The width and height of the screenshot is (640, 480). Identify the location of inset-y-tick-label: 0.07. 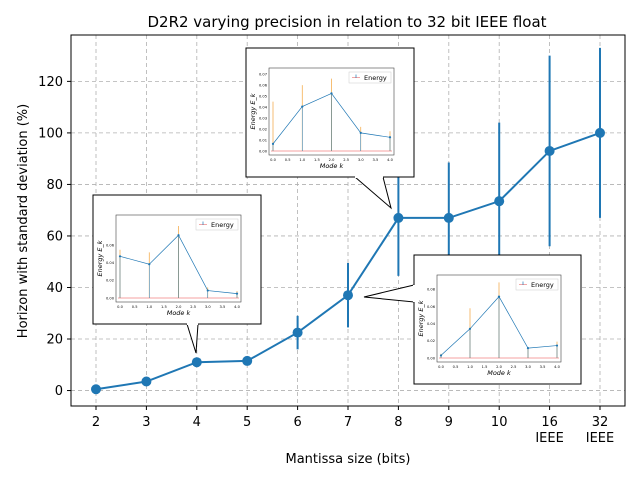
(263, 74).